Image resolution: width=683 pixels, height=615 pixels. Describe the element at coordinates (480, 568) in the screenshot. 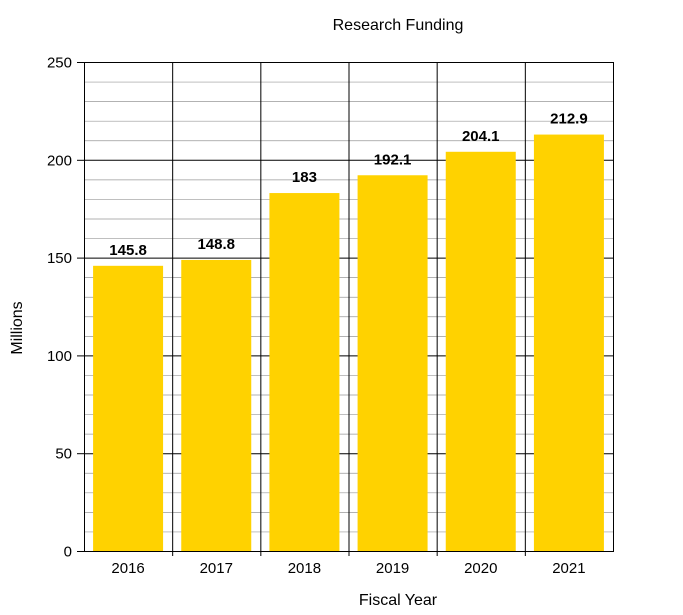

I see `x-tick-label-2020: 2020` at that location.